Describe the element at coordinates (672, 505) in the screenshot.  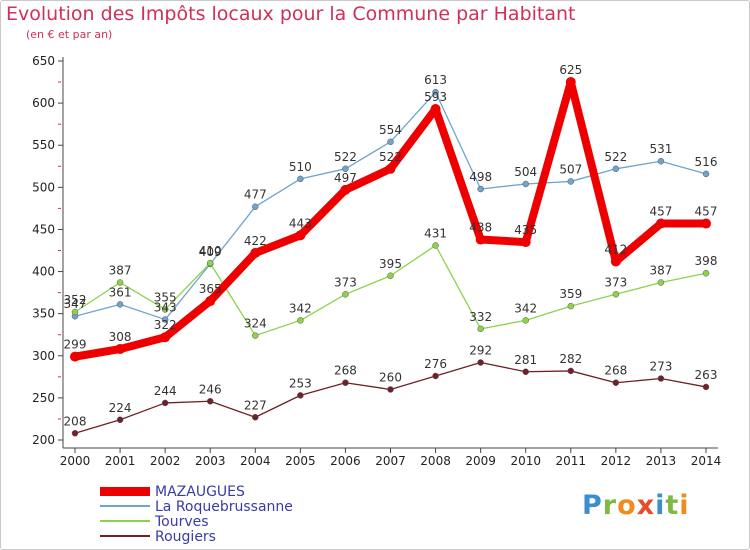
I see `logo-letter: t` at that location.